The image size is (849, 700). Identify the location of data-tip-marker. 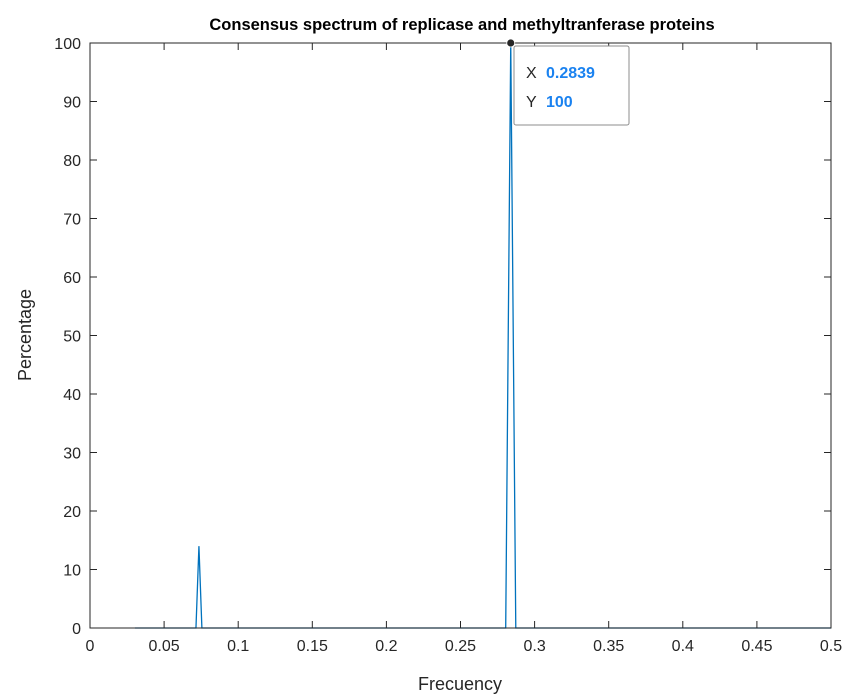
(511, 43).